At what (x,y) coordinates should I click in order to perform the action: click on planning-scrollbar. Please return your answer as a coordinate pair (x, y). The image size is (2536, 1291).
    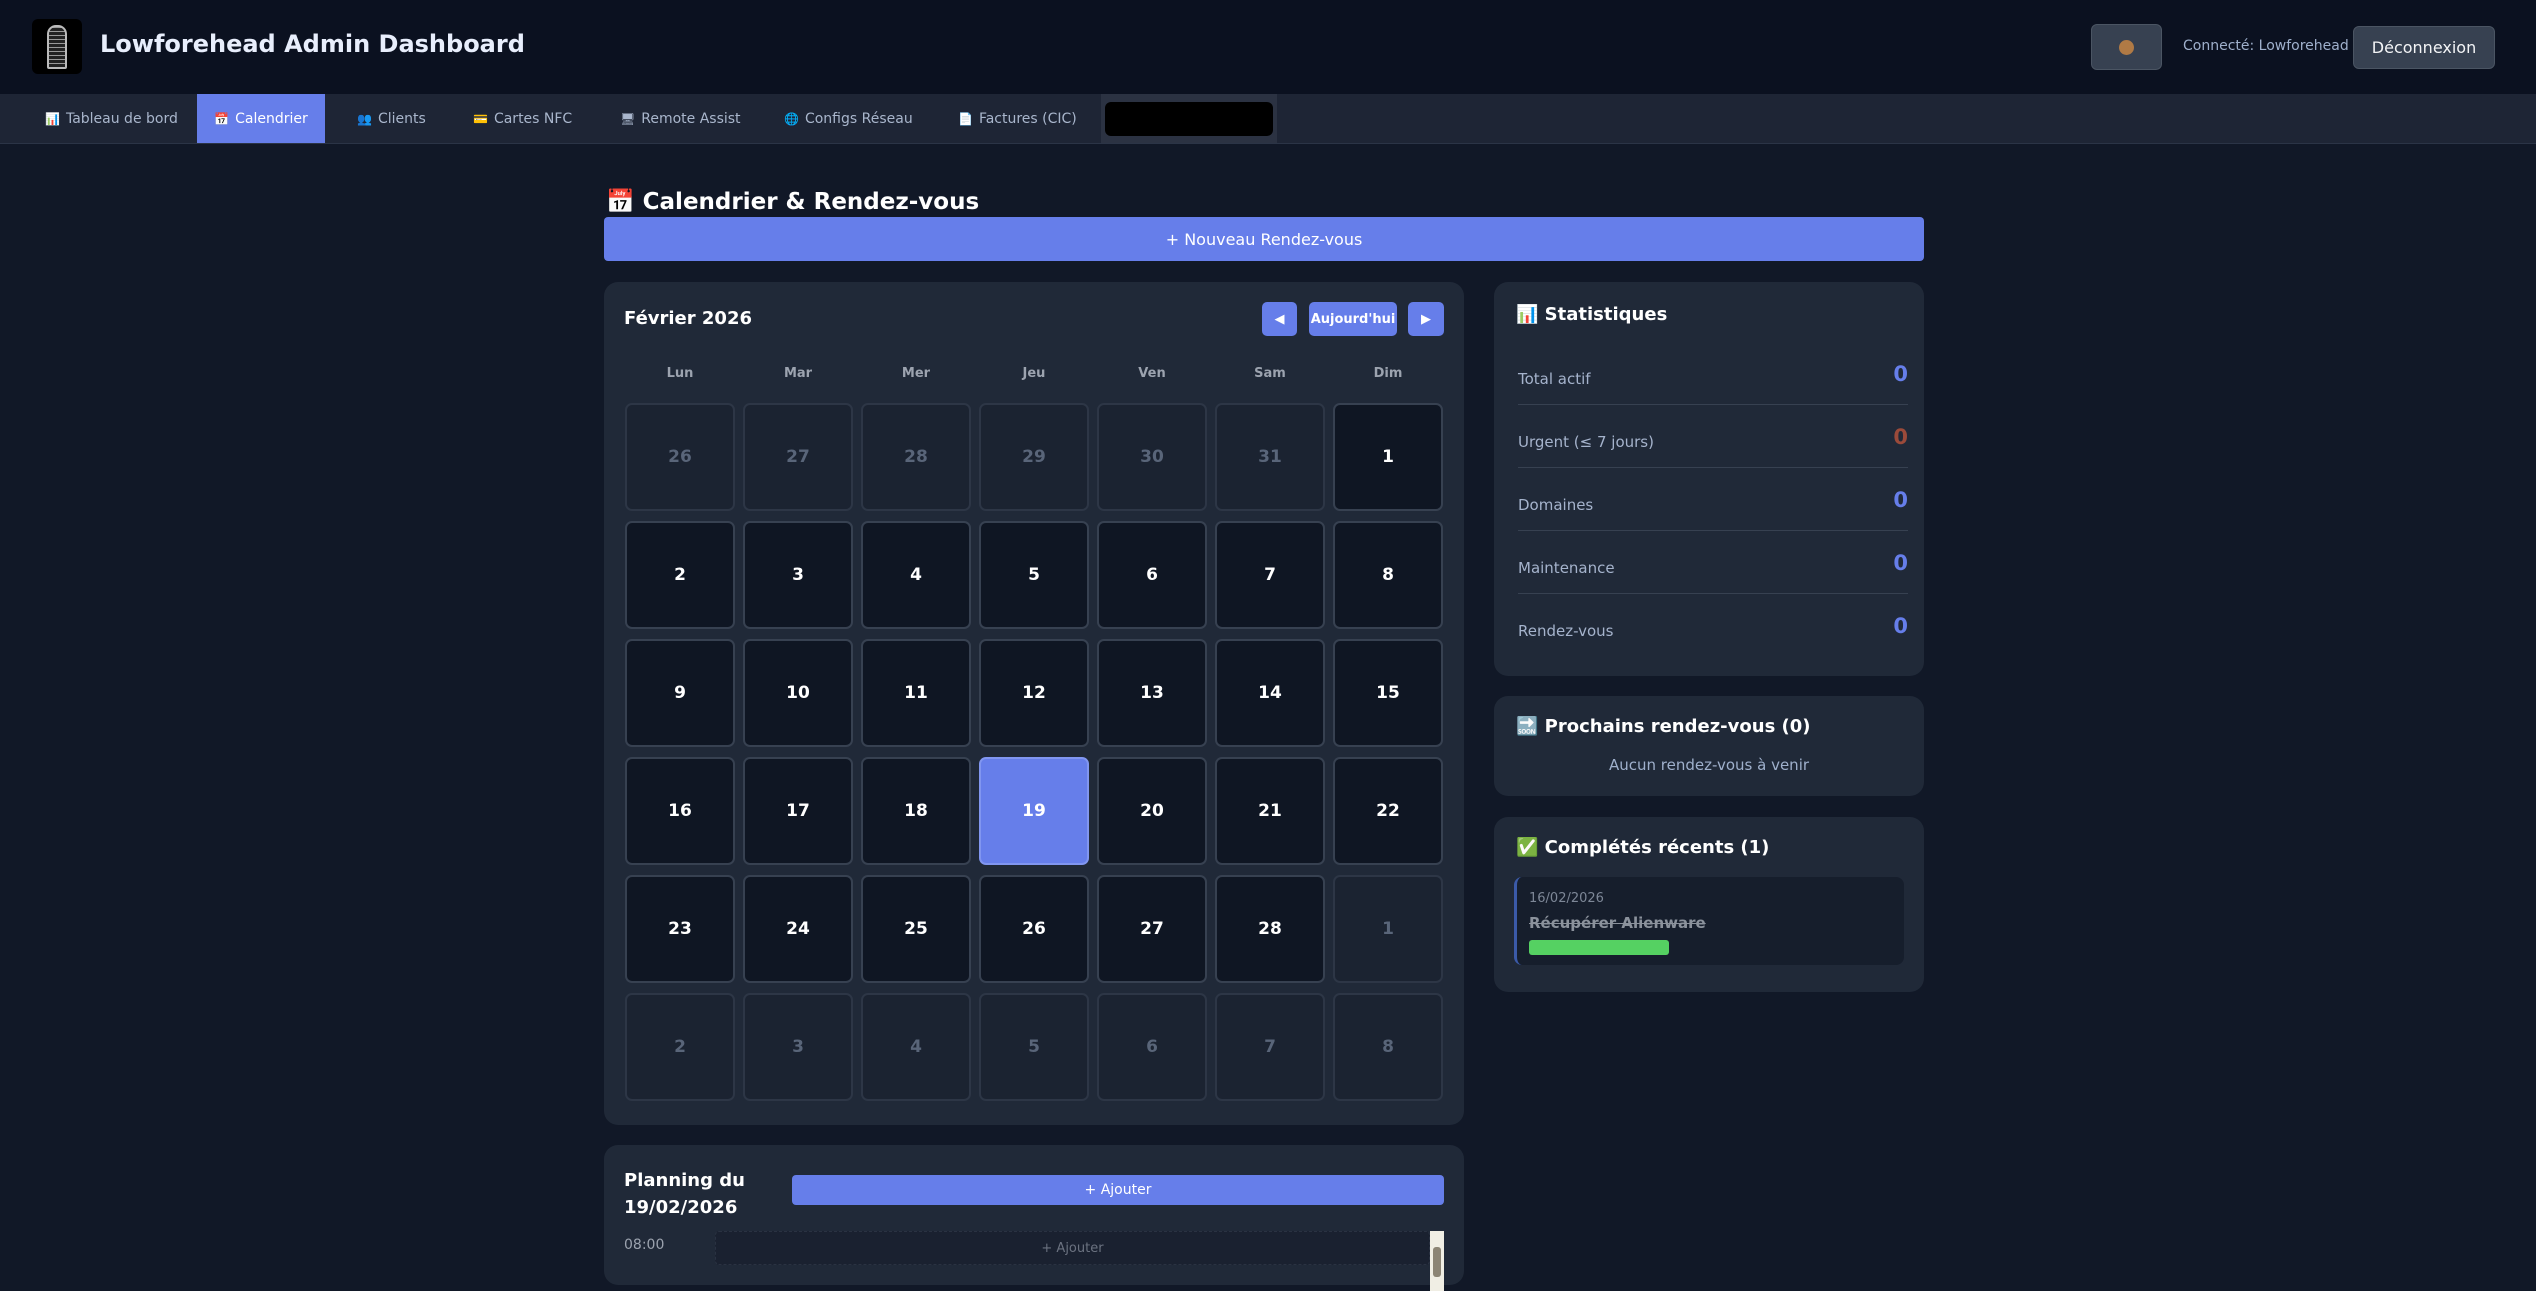
    Looking at the image, I should click on (1437, 1261).